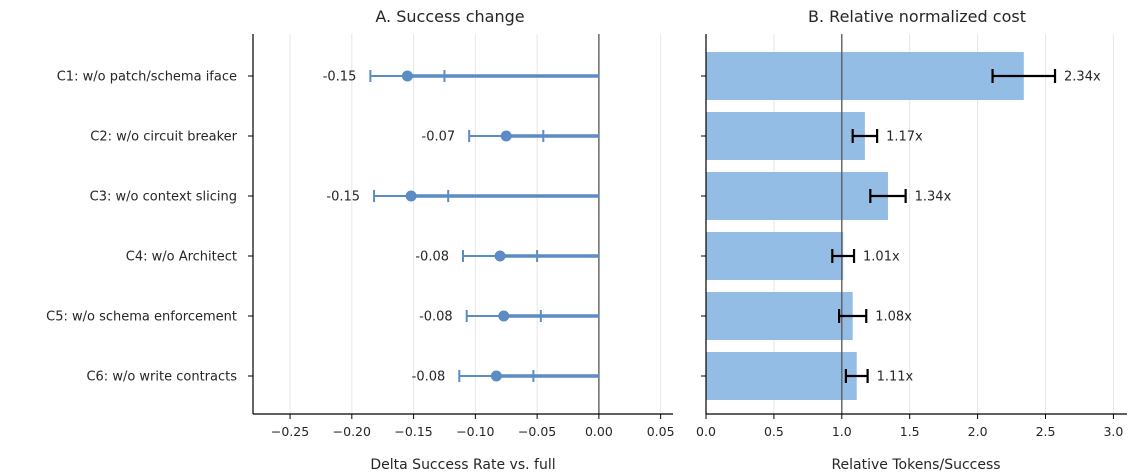 The height and width of the screenshot is (475, 1128). What do you see at coordinates (915, 465) in the screenshot?
I see `panel-b-x-axis-title: Relative Tokens/Success` at bounding box center [915, 465].